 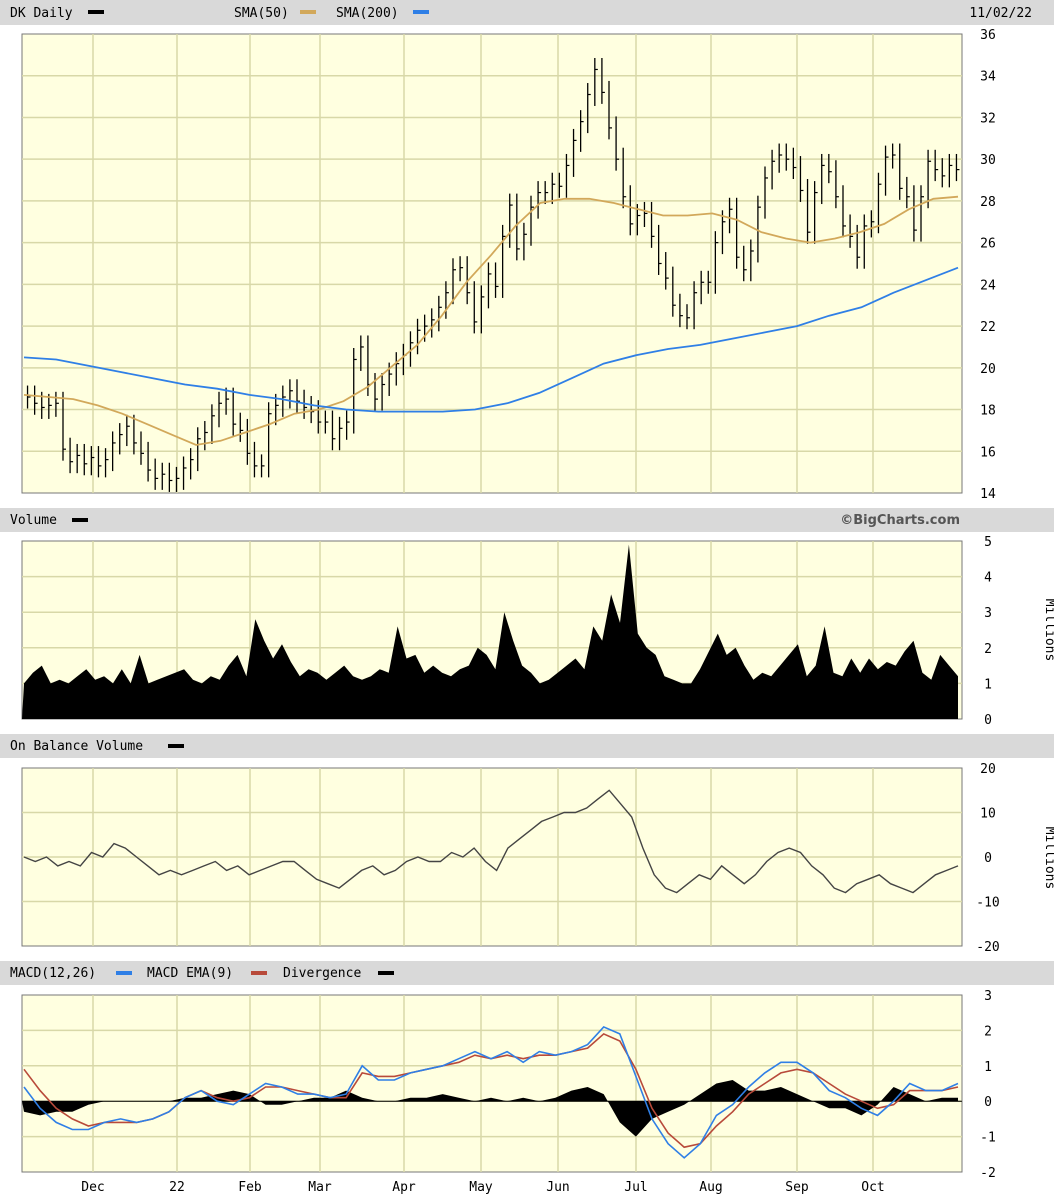 What do you see at coordinates (988, 814) in the screenshot?
I see `on_balance_volume-y-tick-label: 10` at bounding box center [988, 814].